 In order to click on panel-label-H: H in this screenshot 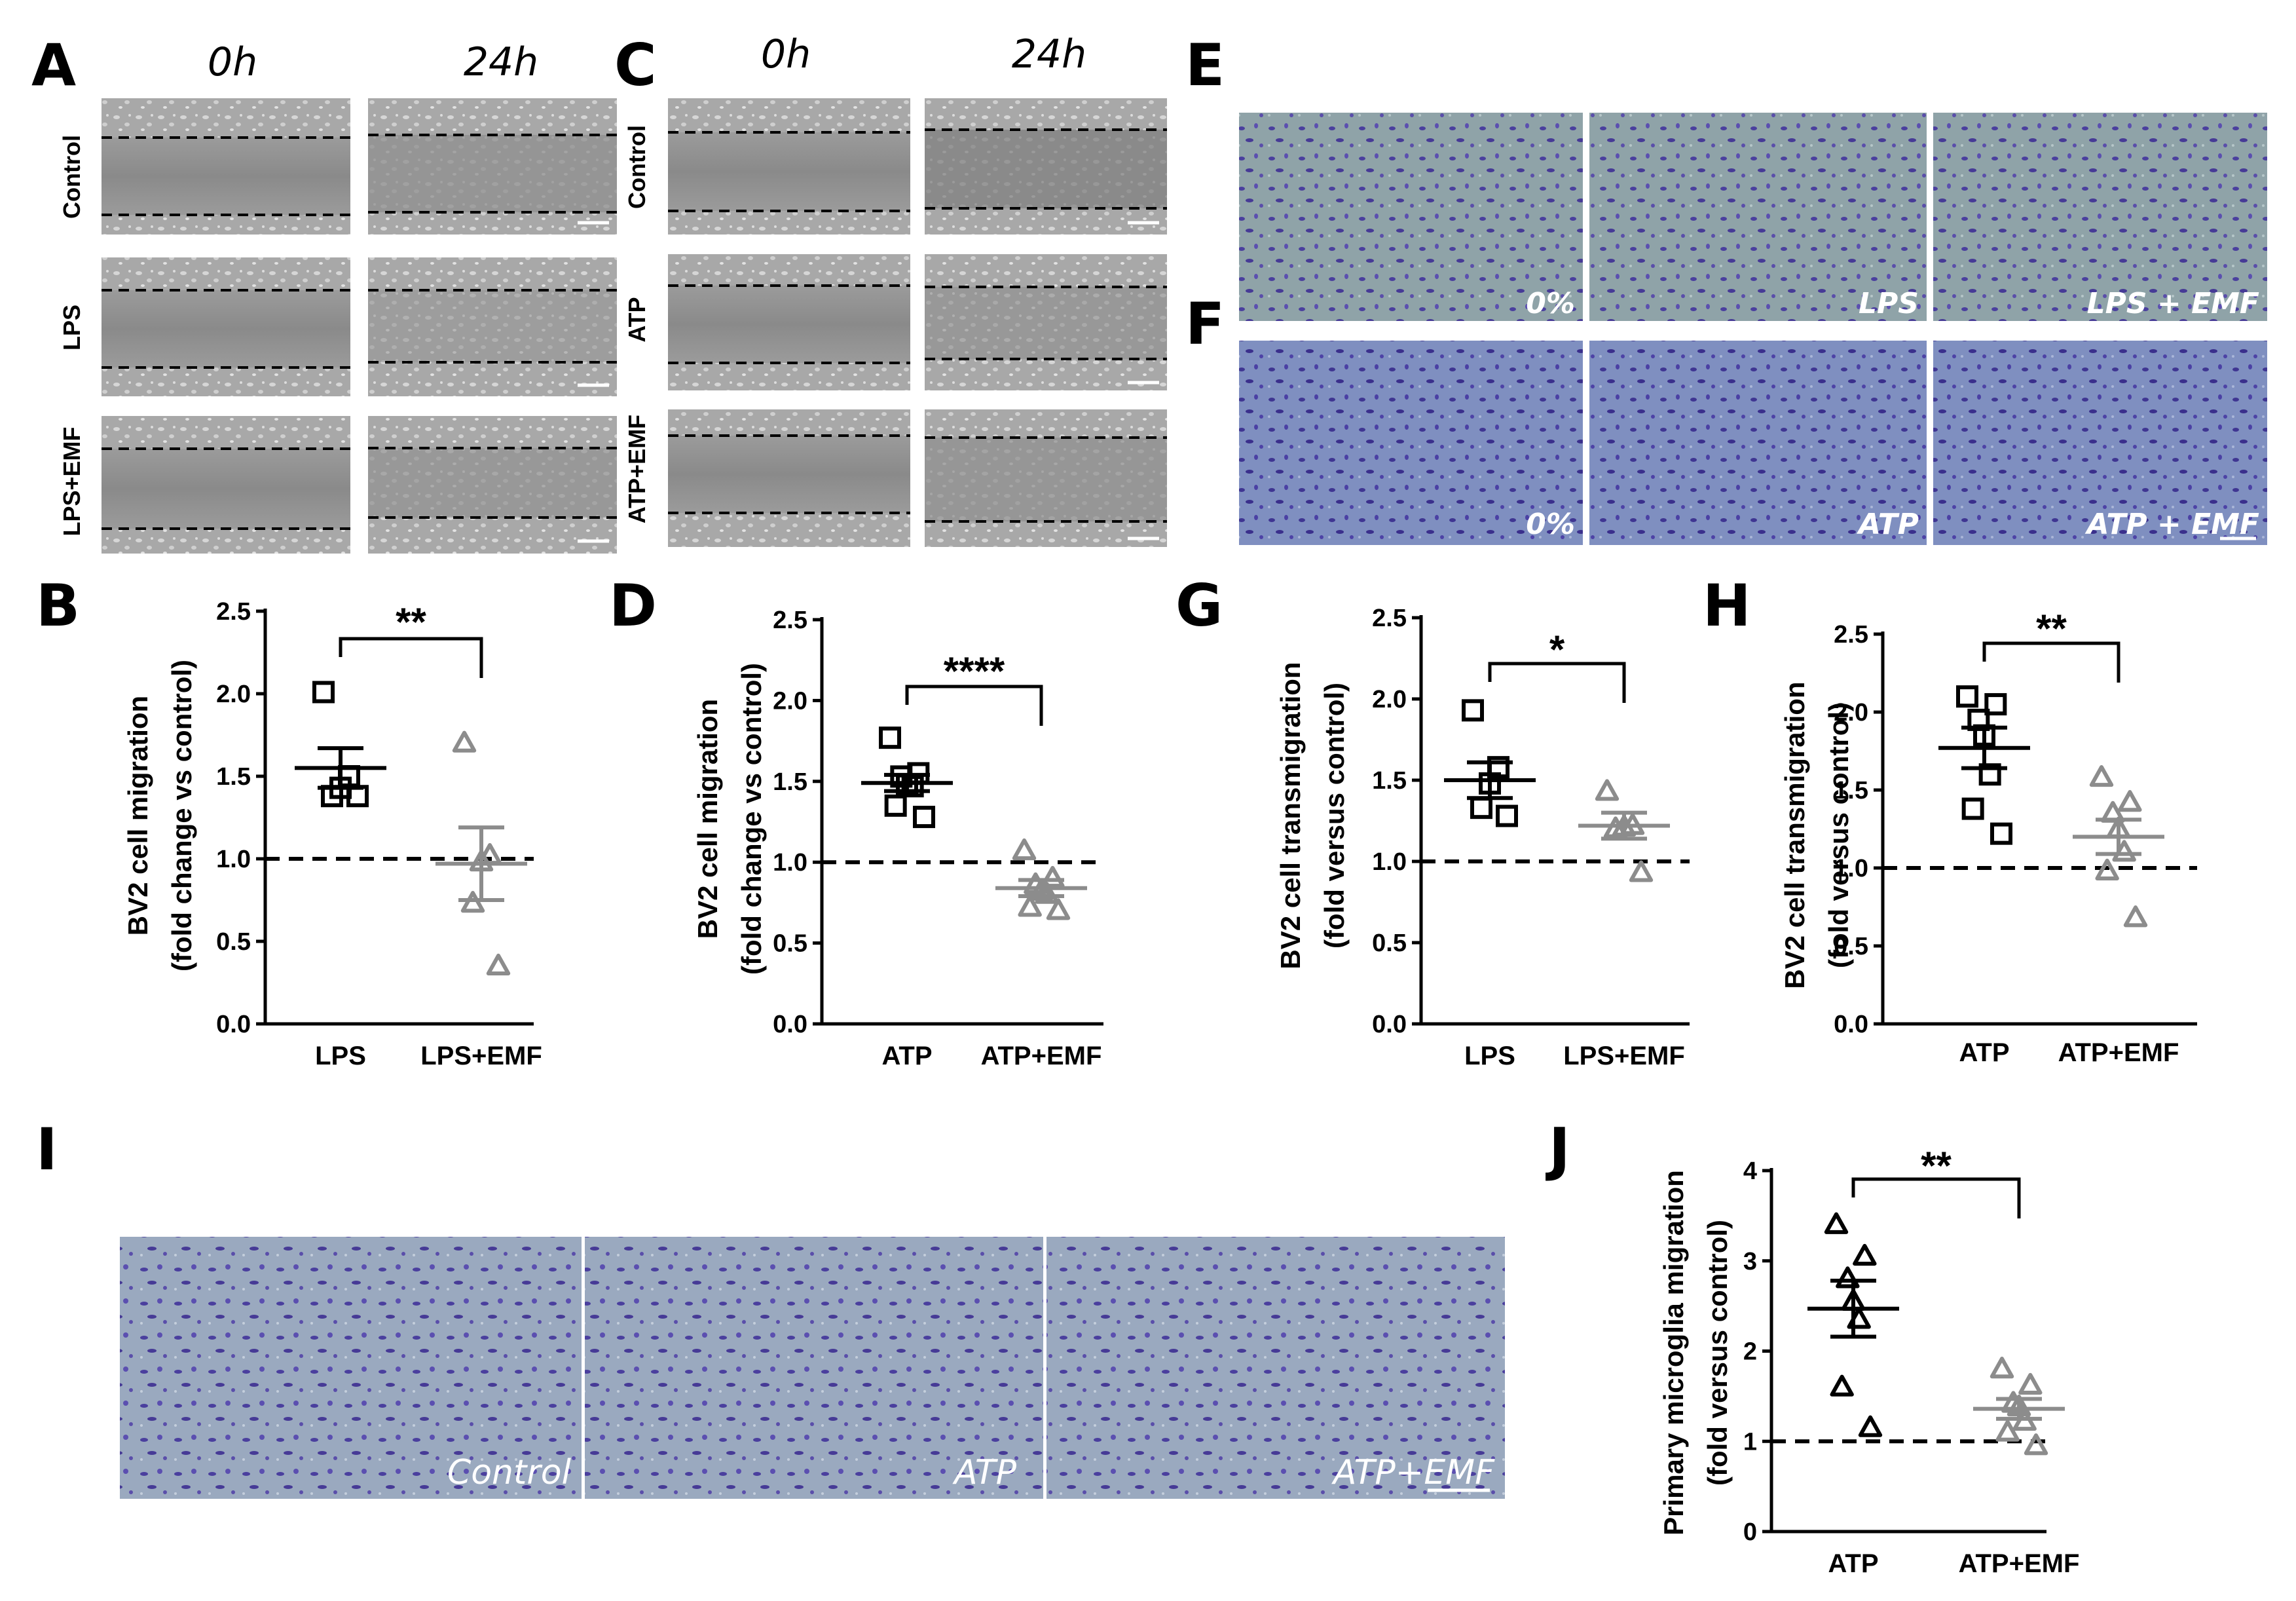, I will do `click(1727, 605)`.